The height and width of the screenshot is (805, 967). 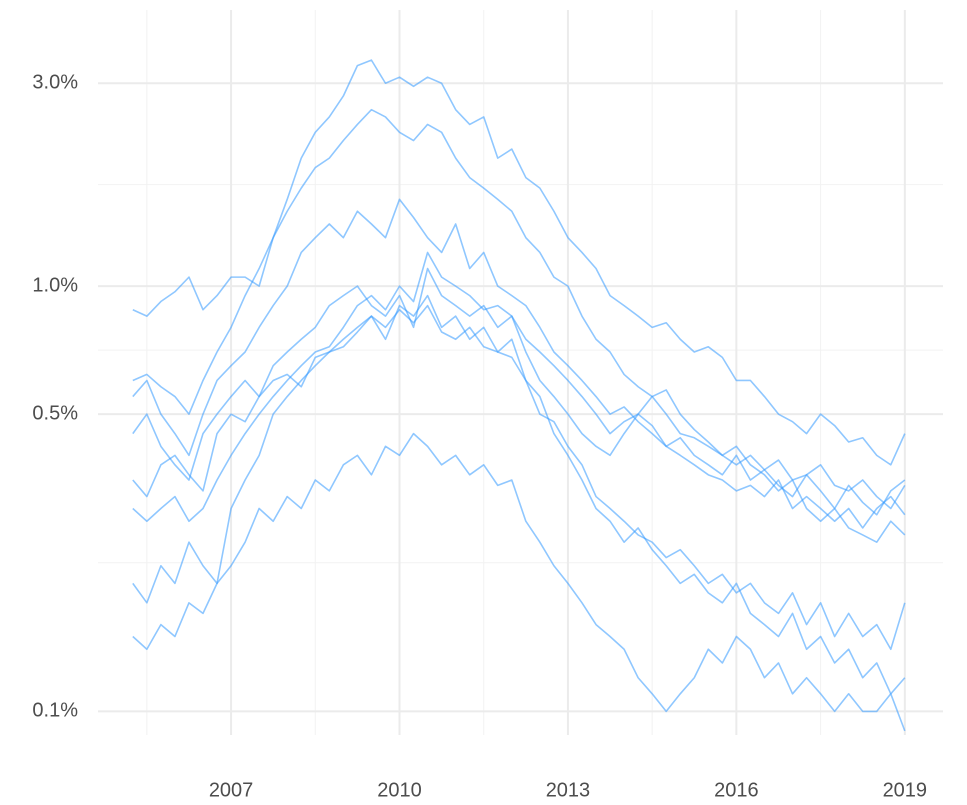 I want to click on y-tick-label: 0.5%, so click(x=55, y=413).